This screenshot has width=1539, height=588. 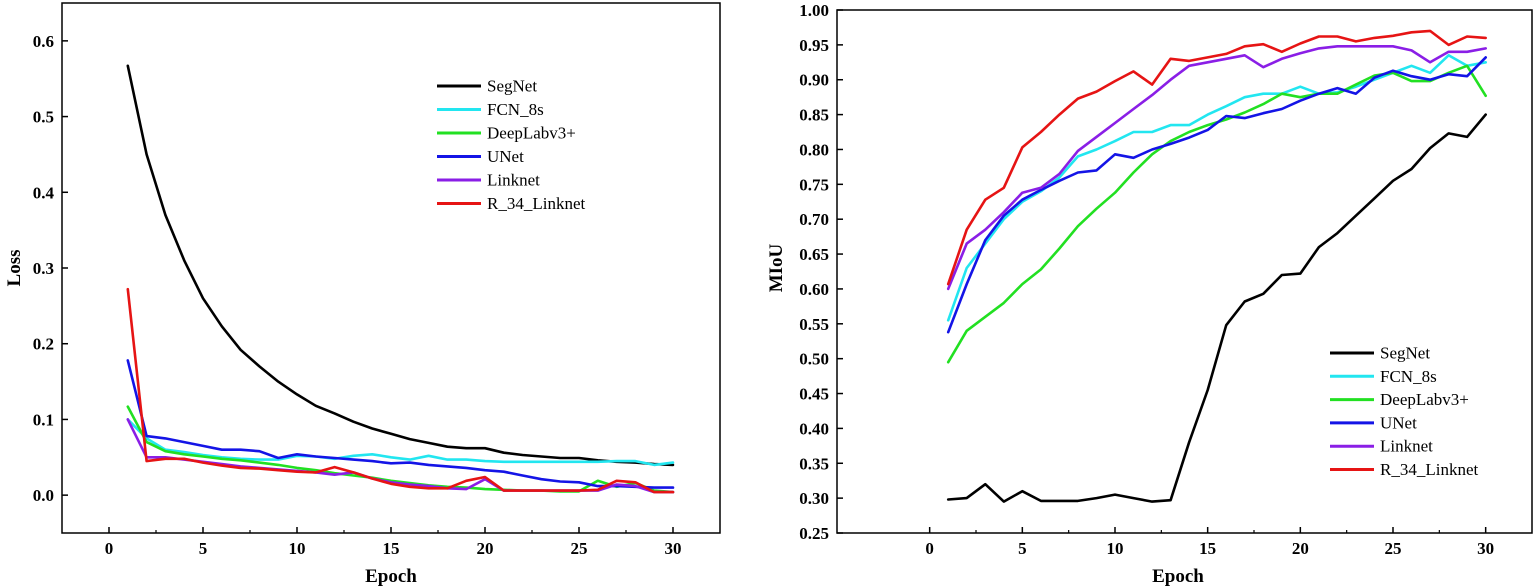 I want to click on loss-legend-label-r-34-linknet: R_34_Linknet, so click(x=536, y=203).